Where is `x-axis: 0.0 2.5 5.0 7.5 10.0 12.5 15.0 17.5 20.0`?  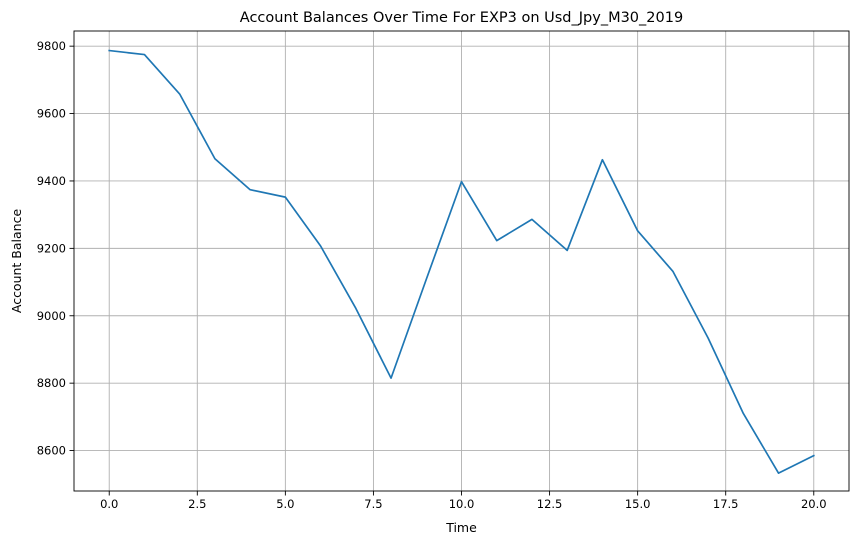
x-axis: 0.0 2.5 5.0 7.5 10.0 12.5 15.0 17.5 20.0 is located at coordinates (463, 501).